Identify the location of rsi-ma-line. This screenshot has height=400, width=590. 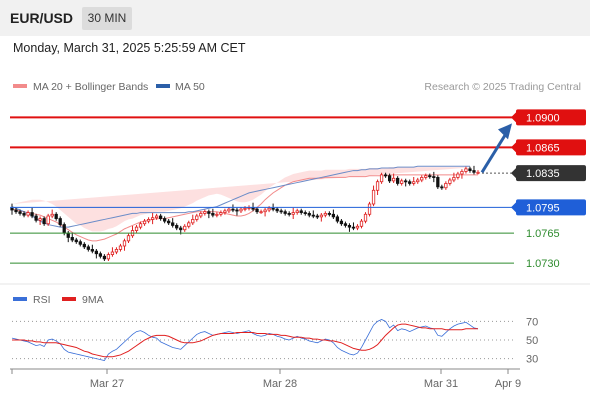
(245, 340).